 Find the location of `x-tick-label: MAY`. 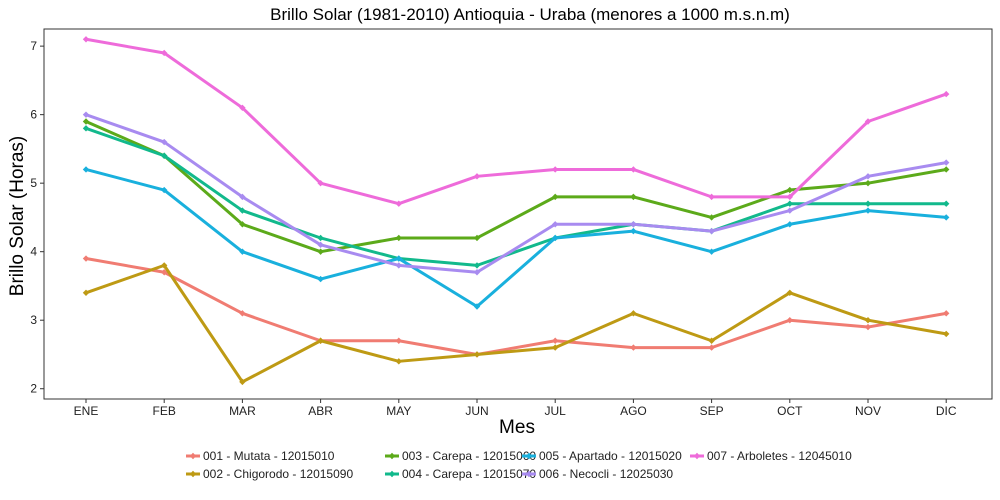

x-tick-label: MAY is located at coordinates (398, 411).